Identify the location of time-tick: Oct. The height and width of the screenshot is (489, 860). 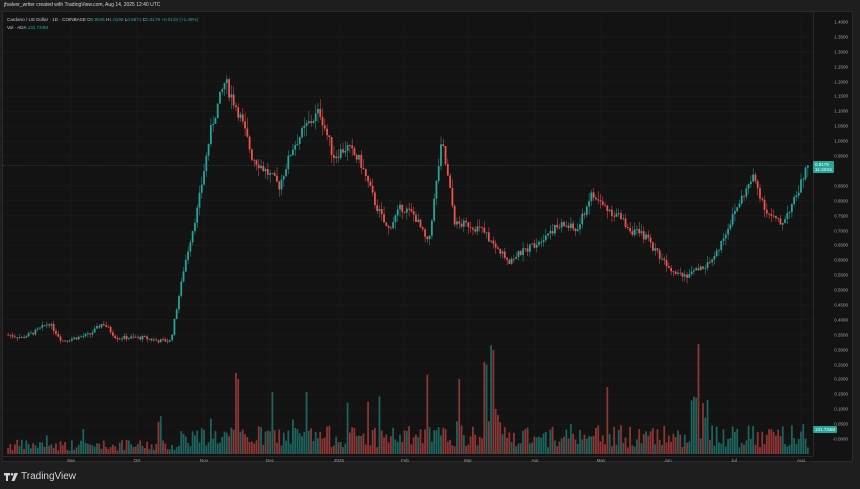
(137, 460).